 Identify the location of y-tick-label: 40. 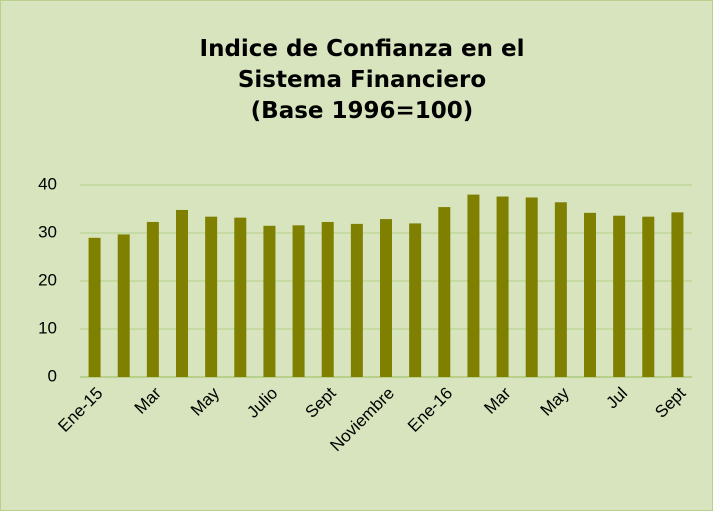
(47, 183).